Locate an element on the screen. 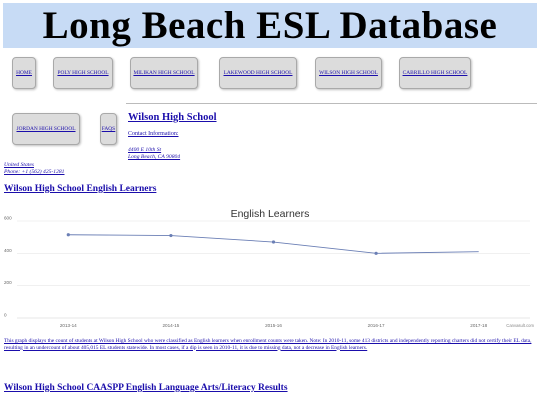 This screenshot has width=540, height=405. nav-poly-button: POLY HIGH SCHOOL is located at coordinates (83, 73).